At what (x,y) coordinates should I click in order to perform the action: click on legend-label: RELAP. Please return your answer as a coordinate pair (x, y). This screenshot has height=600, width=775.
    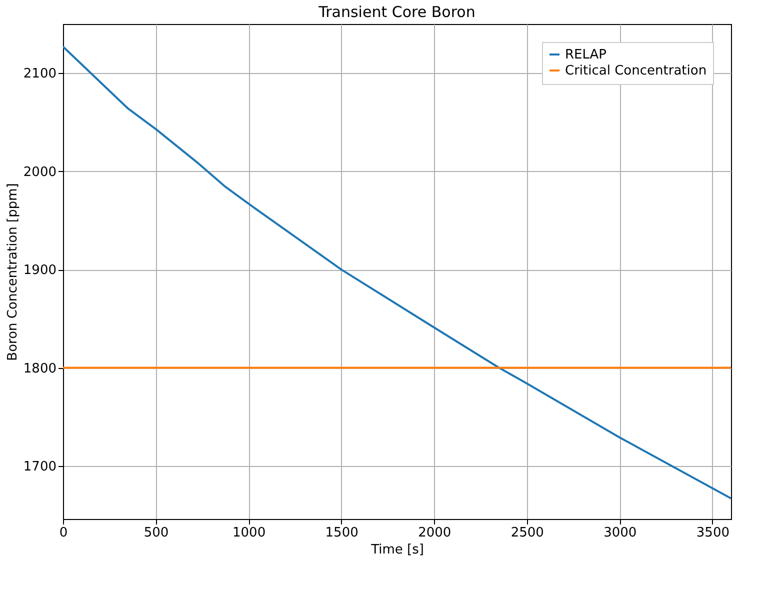
    Looking at the image, I should click on (586, 55).